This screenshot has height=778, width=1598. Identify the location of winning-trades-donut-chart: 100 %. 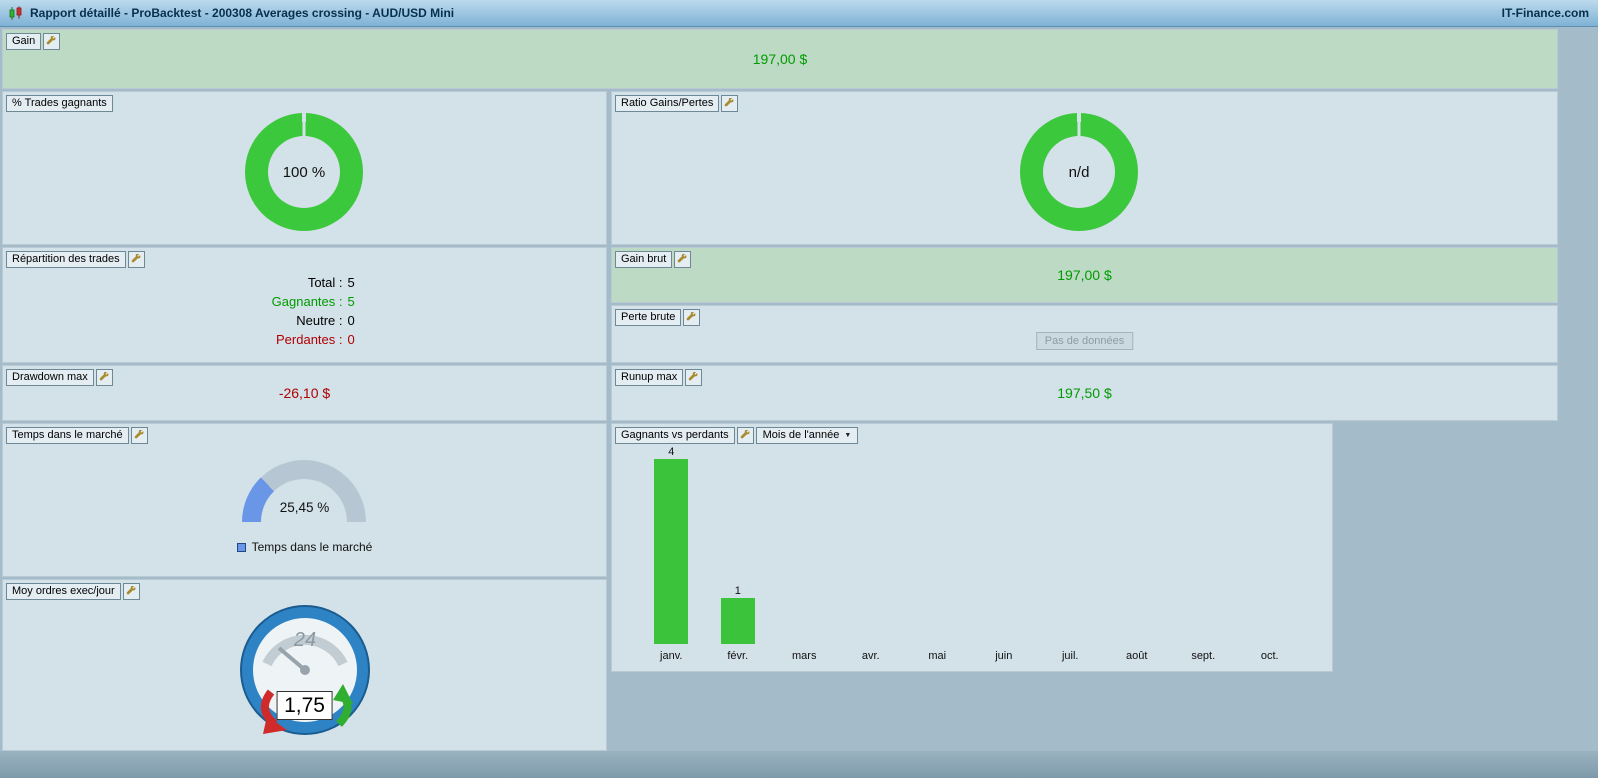
(304, 172).